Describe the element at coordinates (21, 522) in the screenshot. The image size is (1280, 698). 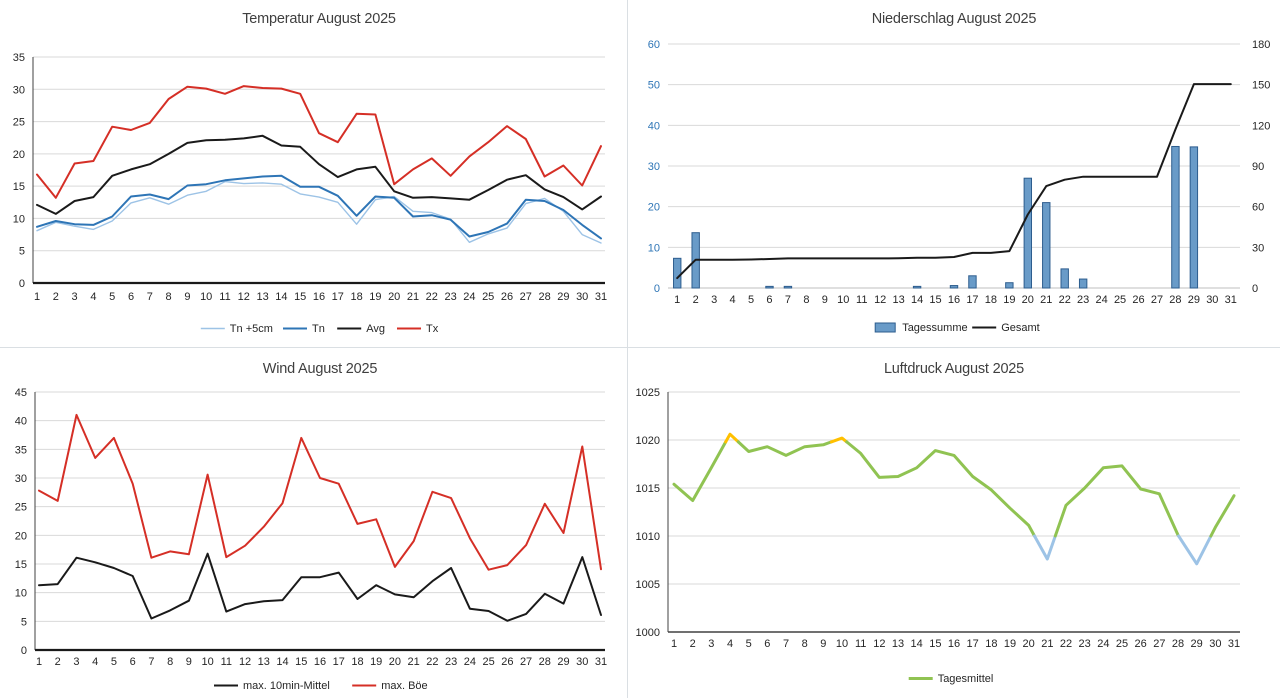
I see `y-axis-labels: 0 5 10 15 20 25 30 35 40 45` at that location.